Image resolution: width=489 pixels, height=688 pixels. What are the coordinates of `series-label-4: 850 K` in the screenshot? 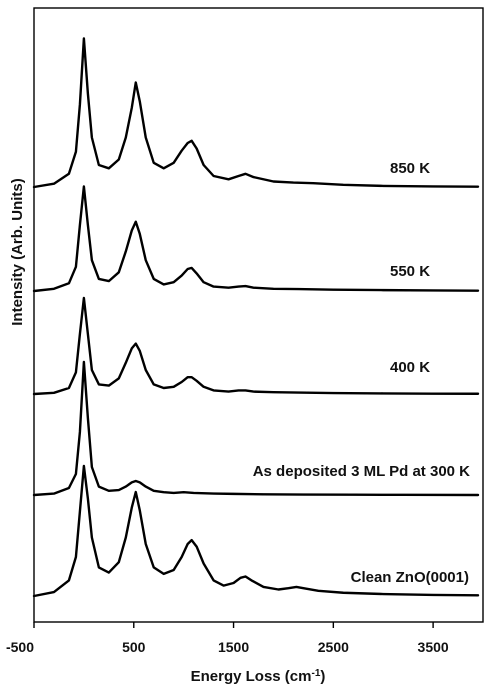 It's located at (410, 168).